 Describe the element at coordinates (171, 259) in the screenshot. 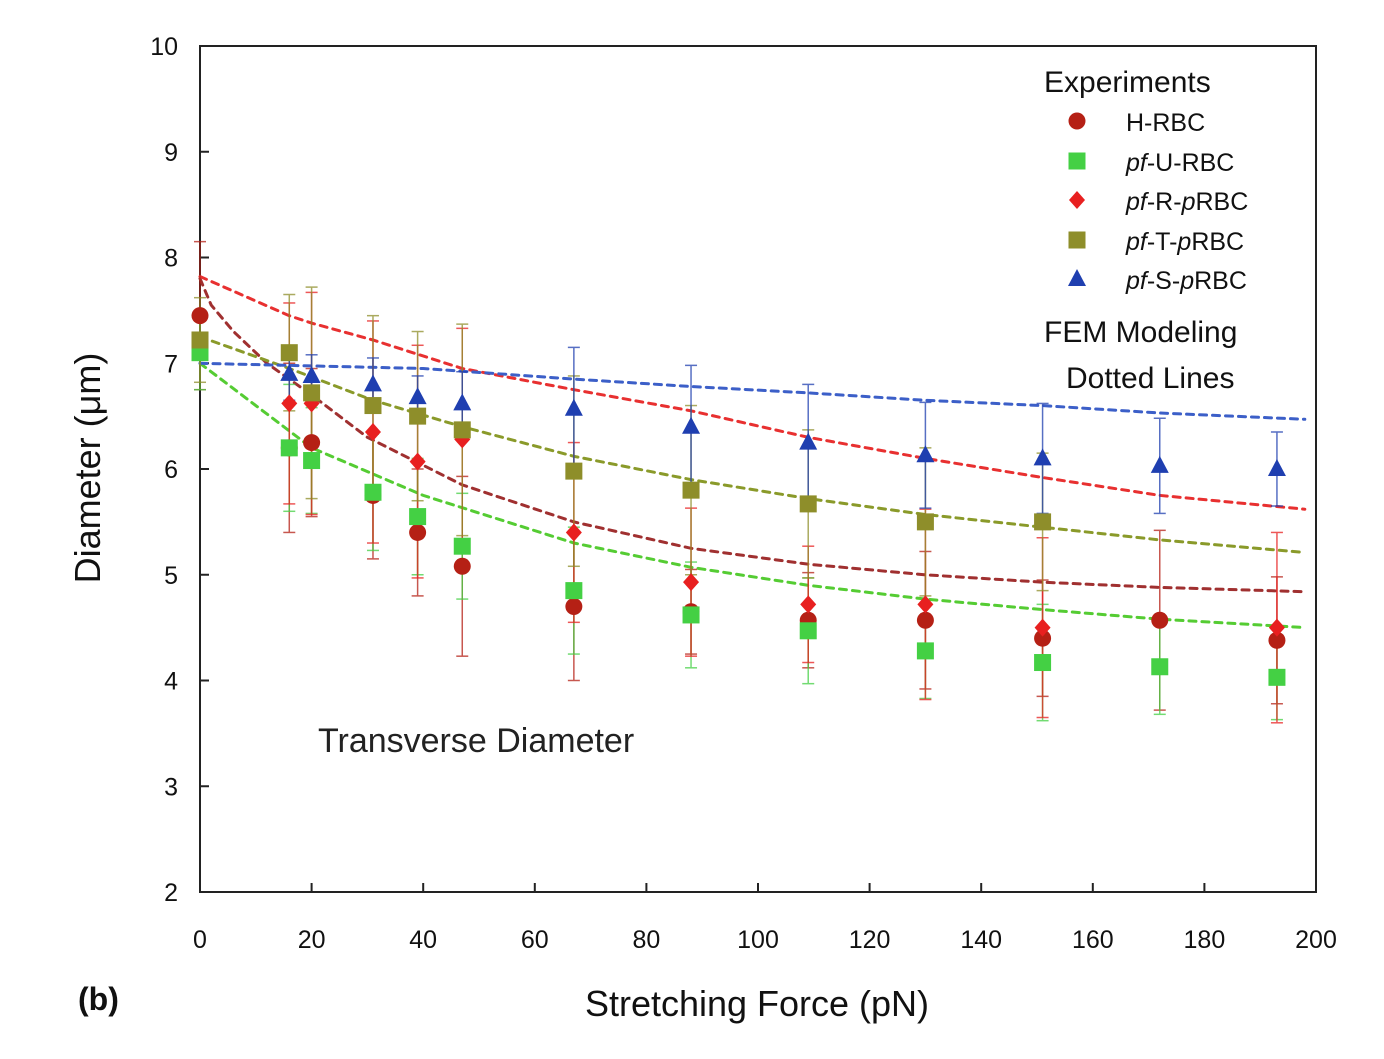

I see `y-tick-label: 8` at that location.